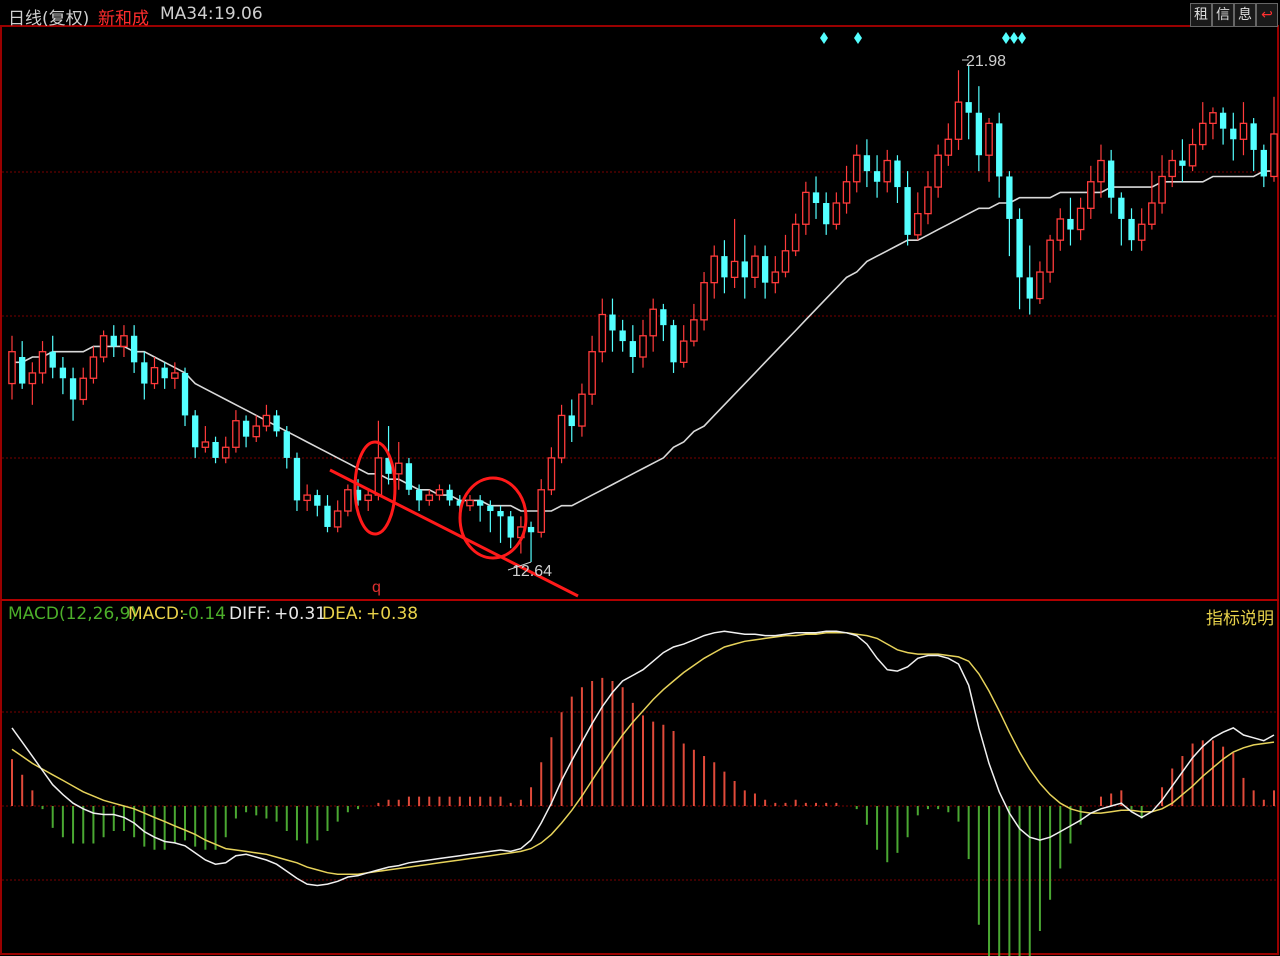  Describe the element at coordinates (1245, 15) in the screenshot. I see `toolbar-button-3: 息` at that location.